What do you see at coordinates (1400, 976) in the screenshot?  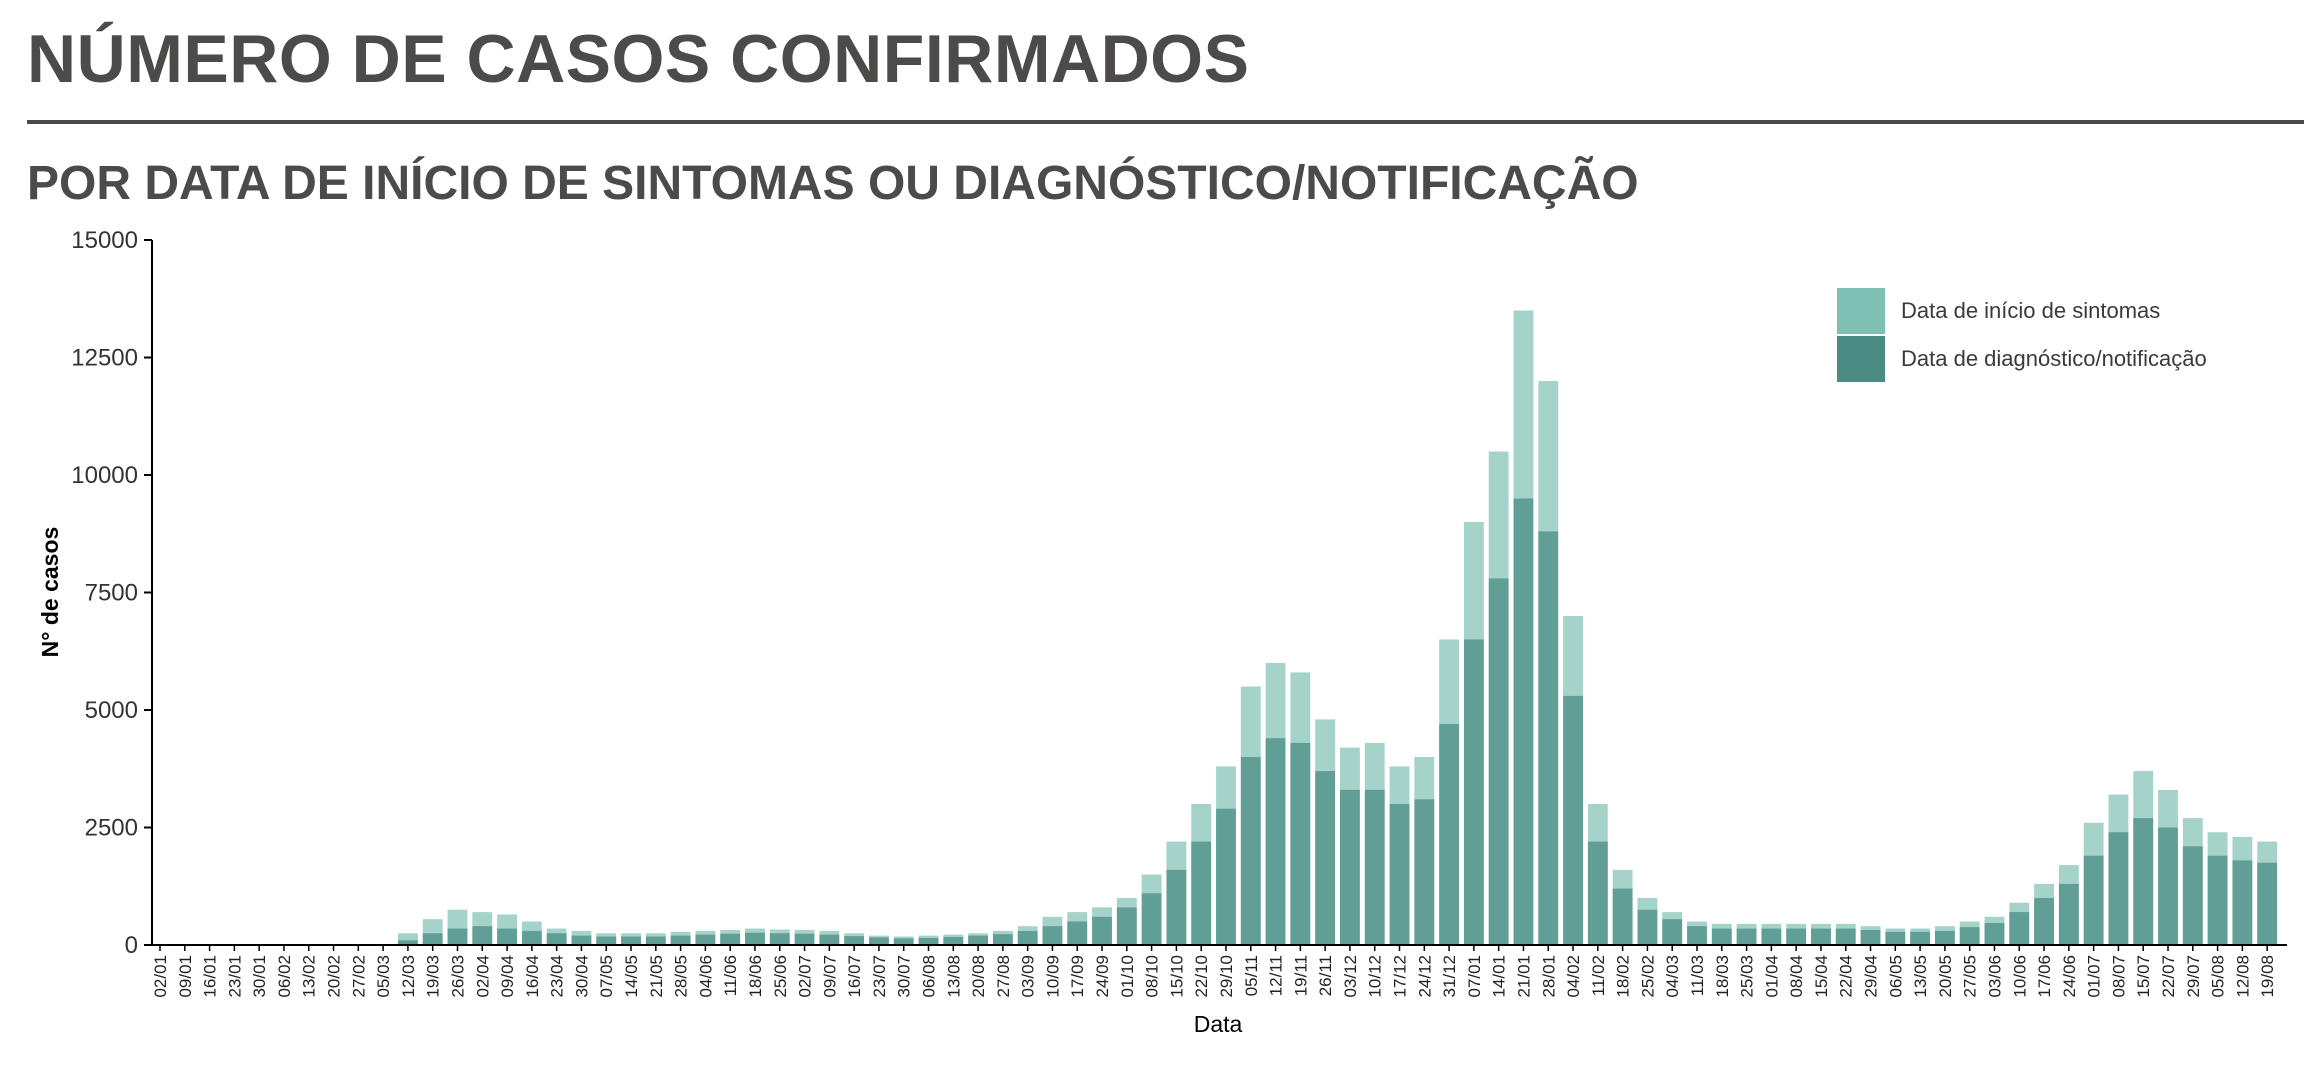 I see `x-tick-label: 17/12` at bounding box center [1400, 976].